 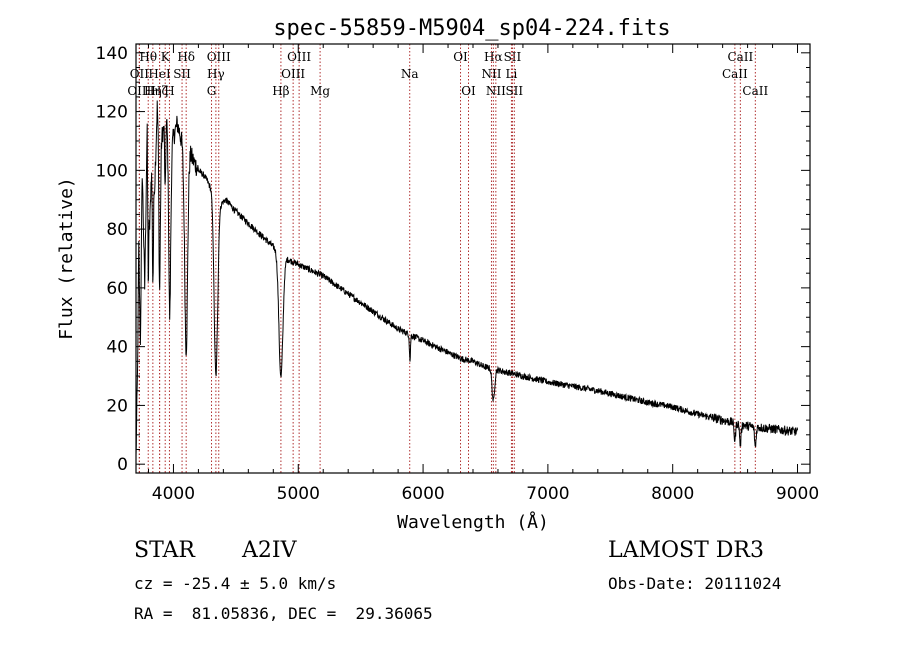 What do you see at coordinates (298, 494) in the screenshot?
I see `x-tick-label: 5000` at bounding box center [298, 494].